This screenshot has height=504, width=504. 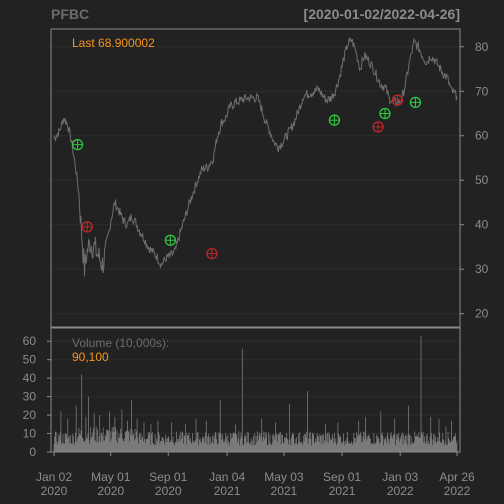 What do you see at coordinates (32, 452) in the screenshot?
I see `volume-tick-label: 0` at bounding box center [32, 452].